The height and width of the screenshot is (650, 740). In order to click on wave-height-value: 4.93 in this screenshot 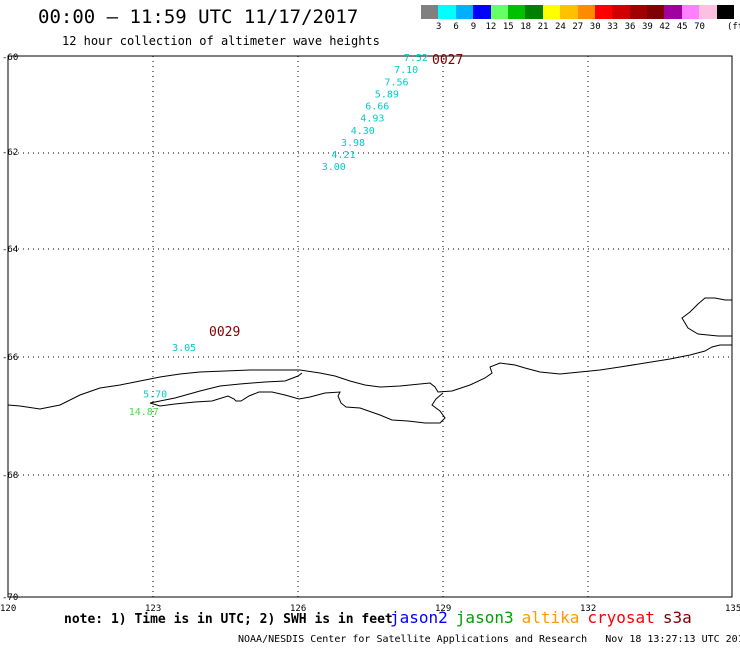, I will do `click(372, 119)`.